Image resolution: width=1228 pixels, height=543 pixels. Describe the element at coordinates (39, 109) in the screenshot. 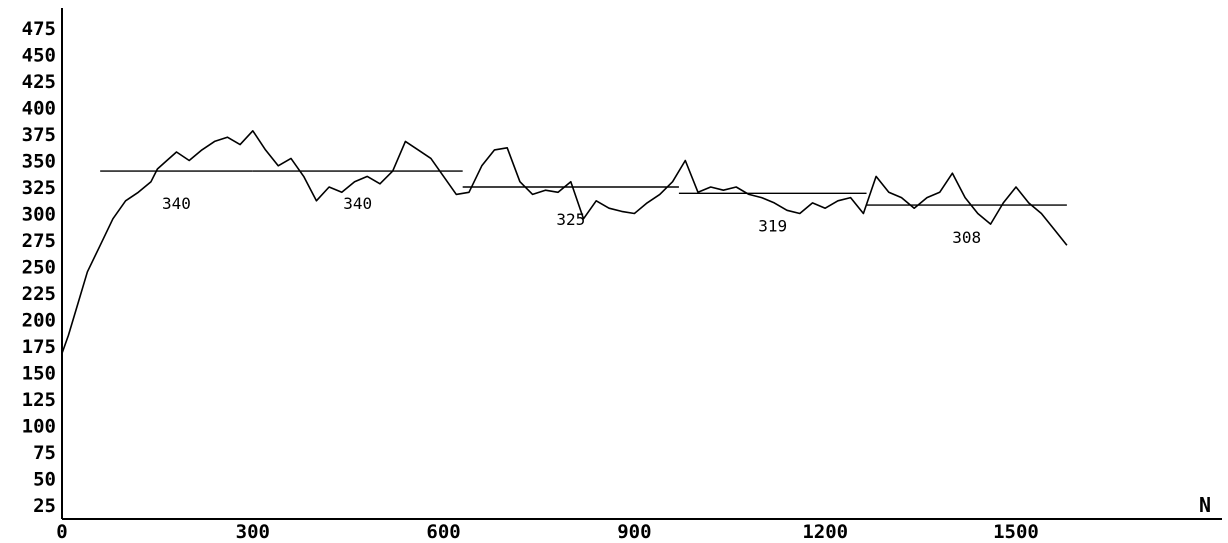

I see `y-tick-label: 400` at that location.